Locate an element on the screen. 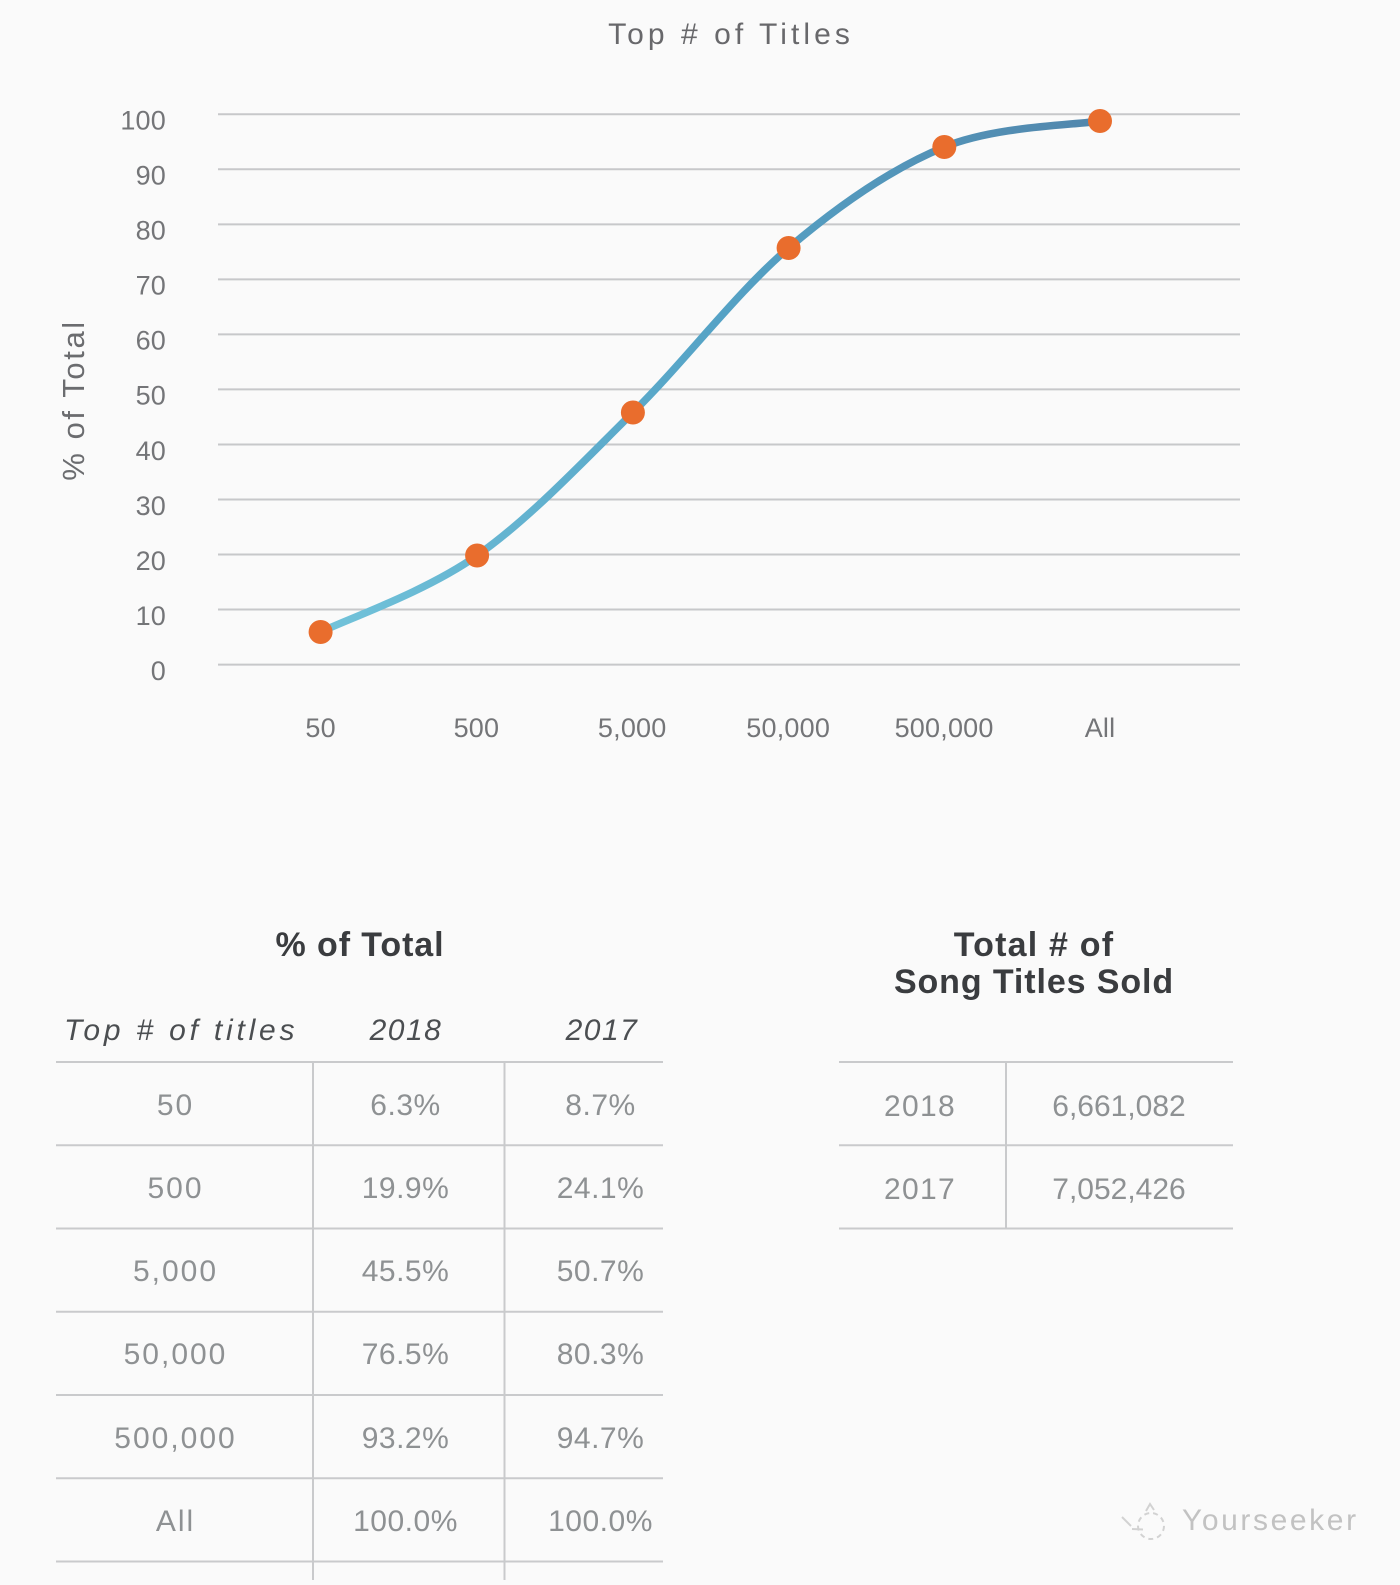 The height and width of the screenshot is (1585, 1400). svg-text: 50.7% is located at coordinates (601, 1271).